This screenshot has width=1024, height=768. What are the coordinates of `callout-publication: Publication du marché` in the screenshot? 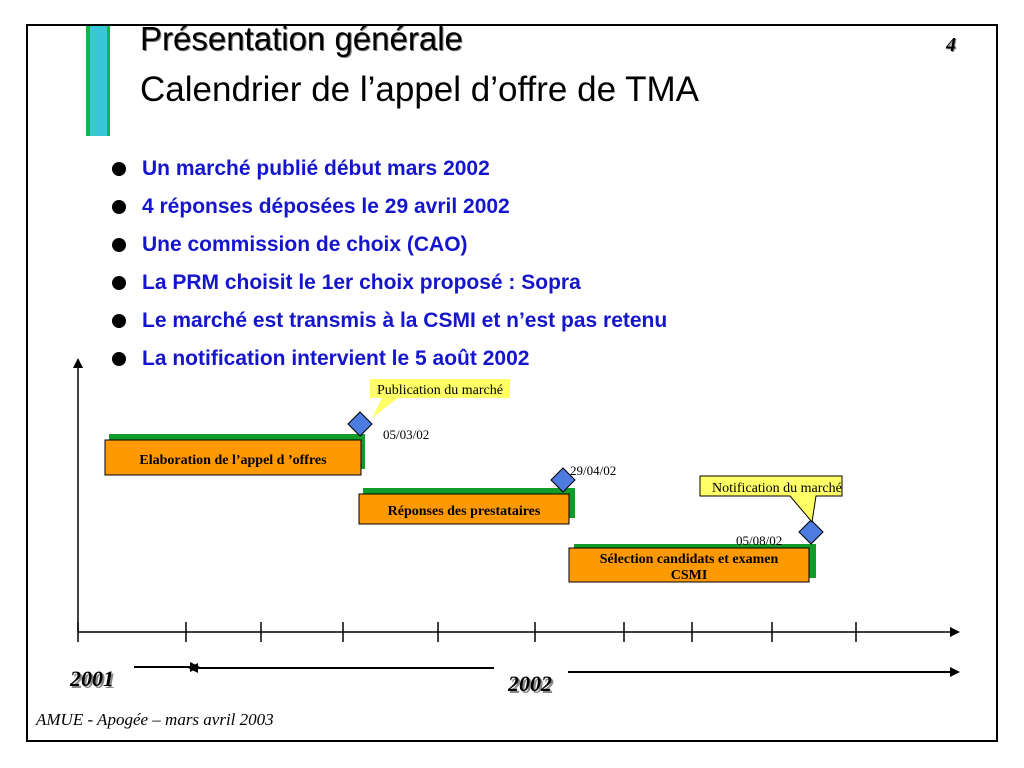 It's located at (440, 398).